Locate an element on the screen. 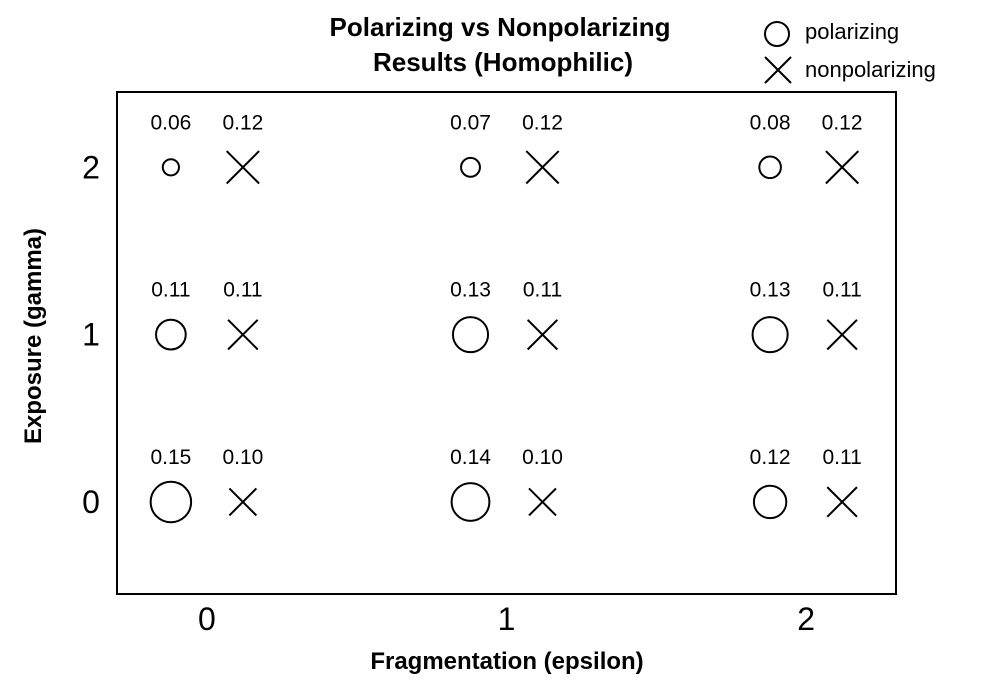 This screenshot has height=687, width=1006. y-tick-label-2: 2 is located at coordinates (91, 167).